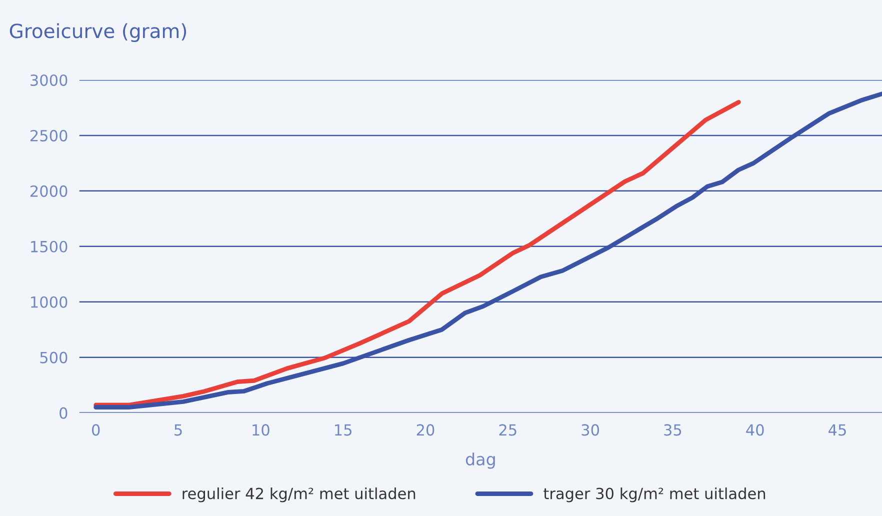 The height and width of the screenshot is (516, 882). Describe the element at coordinates (178, 430) in the screenshot. I see `x-tick-label: 5` at that location.